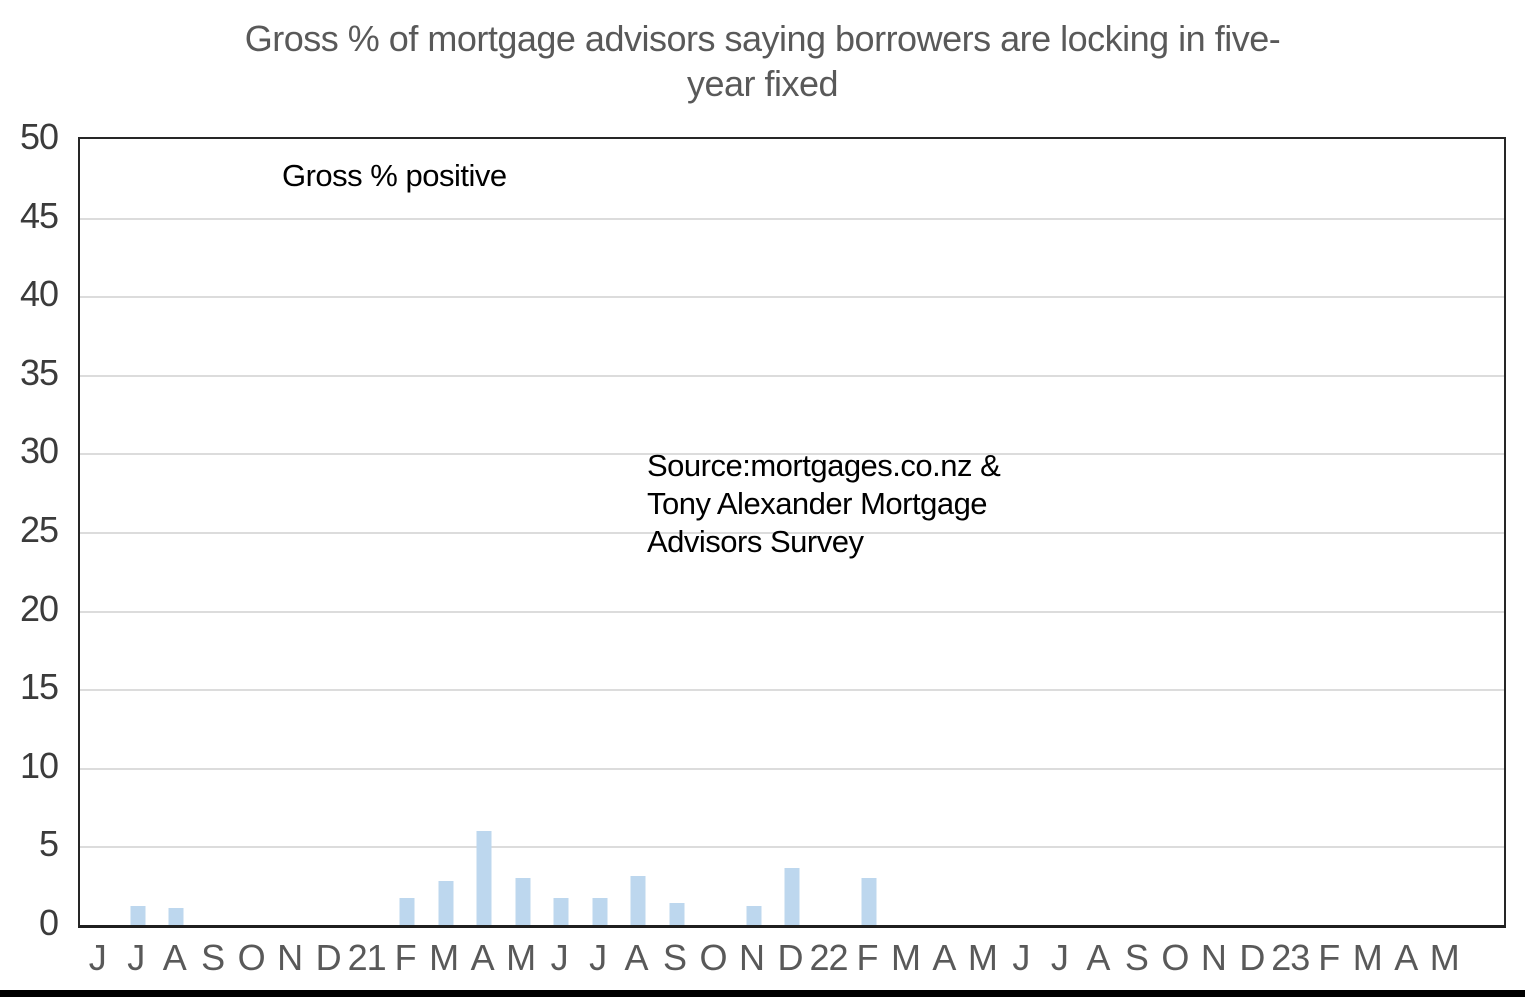  What do you see at coordinates (39, 372) in the screenshot?
I see `y-tick-label-35: 35` at bounding box center [39, 372].